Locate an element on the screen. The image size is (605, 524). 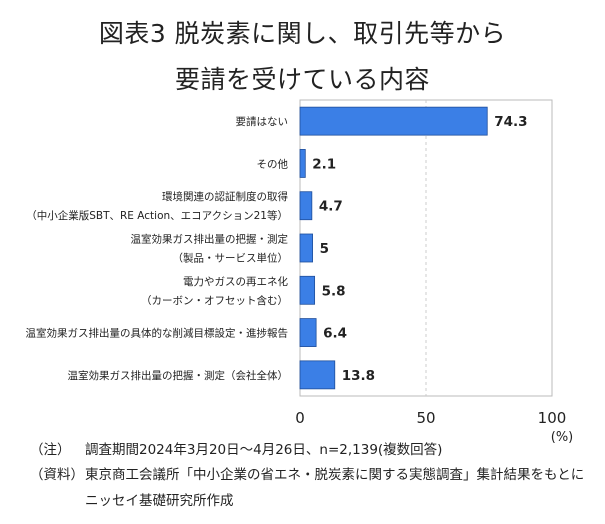
x-tick-label: 100 is located at coordinates (552, 418).